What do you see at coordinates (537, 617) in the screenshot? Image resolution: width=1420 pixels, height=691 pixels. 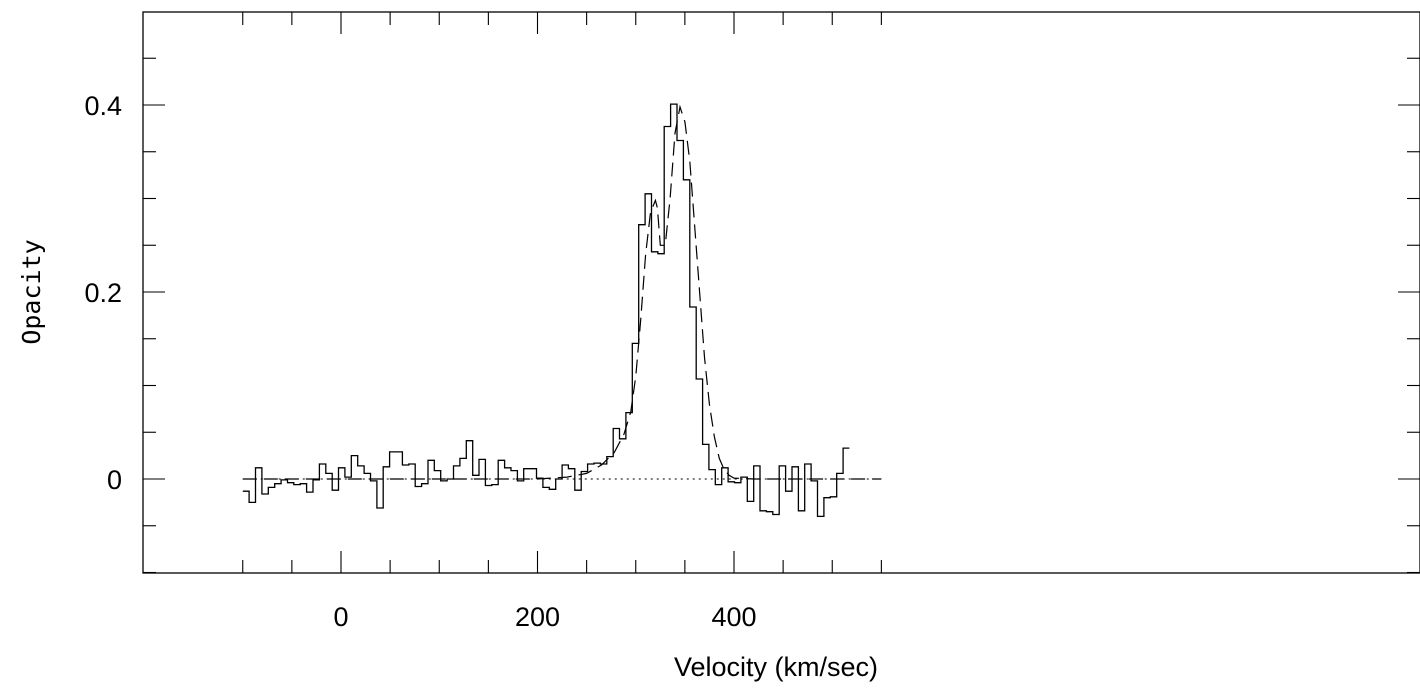 I see `x-tick-label: 200` at bounding box center [537, 617].